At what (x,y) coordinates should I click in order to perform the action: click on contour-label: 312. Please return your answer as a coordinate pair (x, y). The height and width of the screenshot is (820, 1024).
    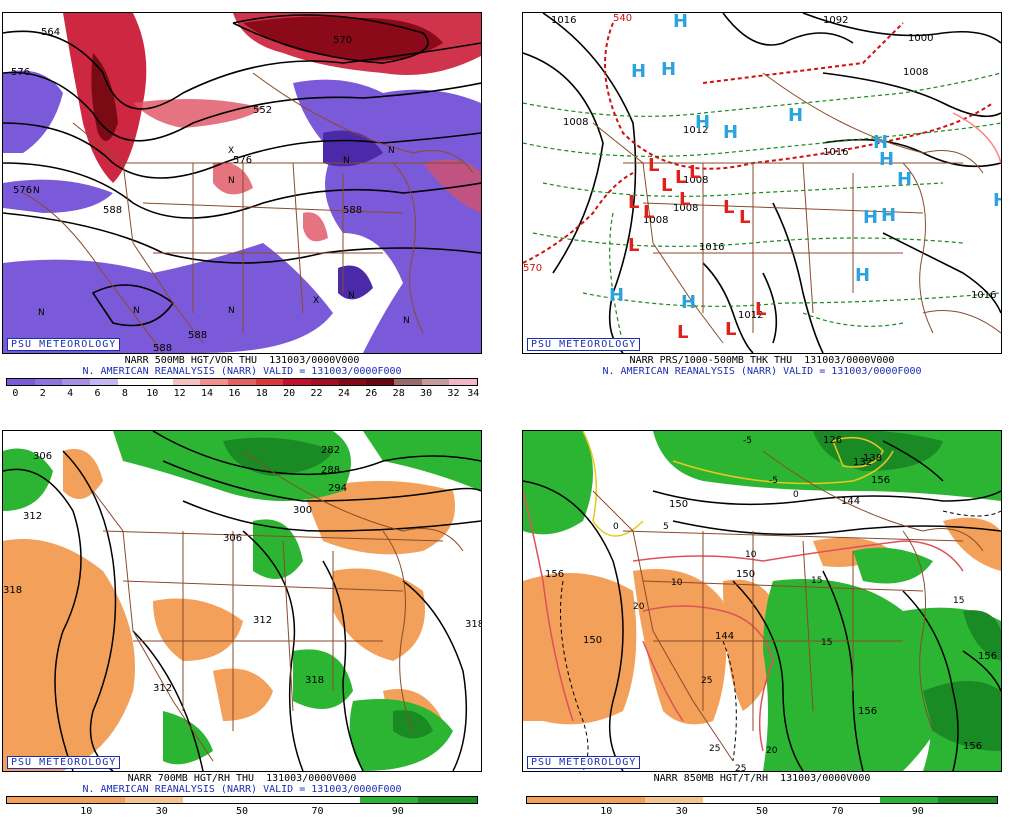
    Looking at the image, I should click on (262, 620).